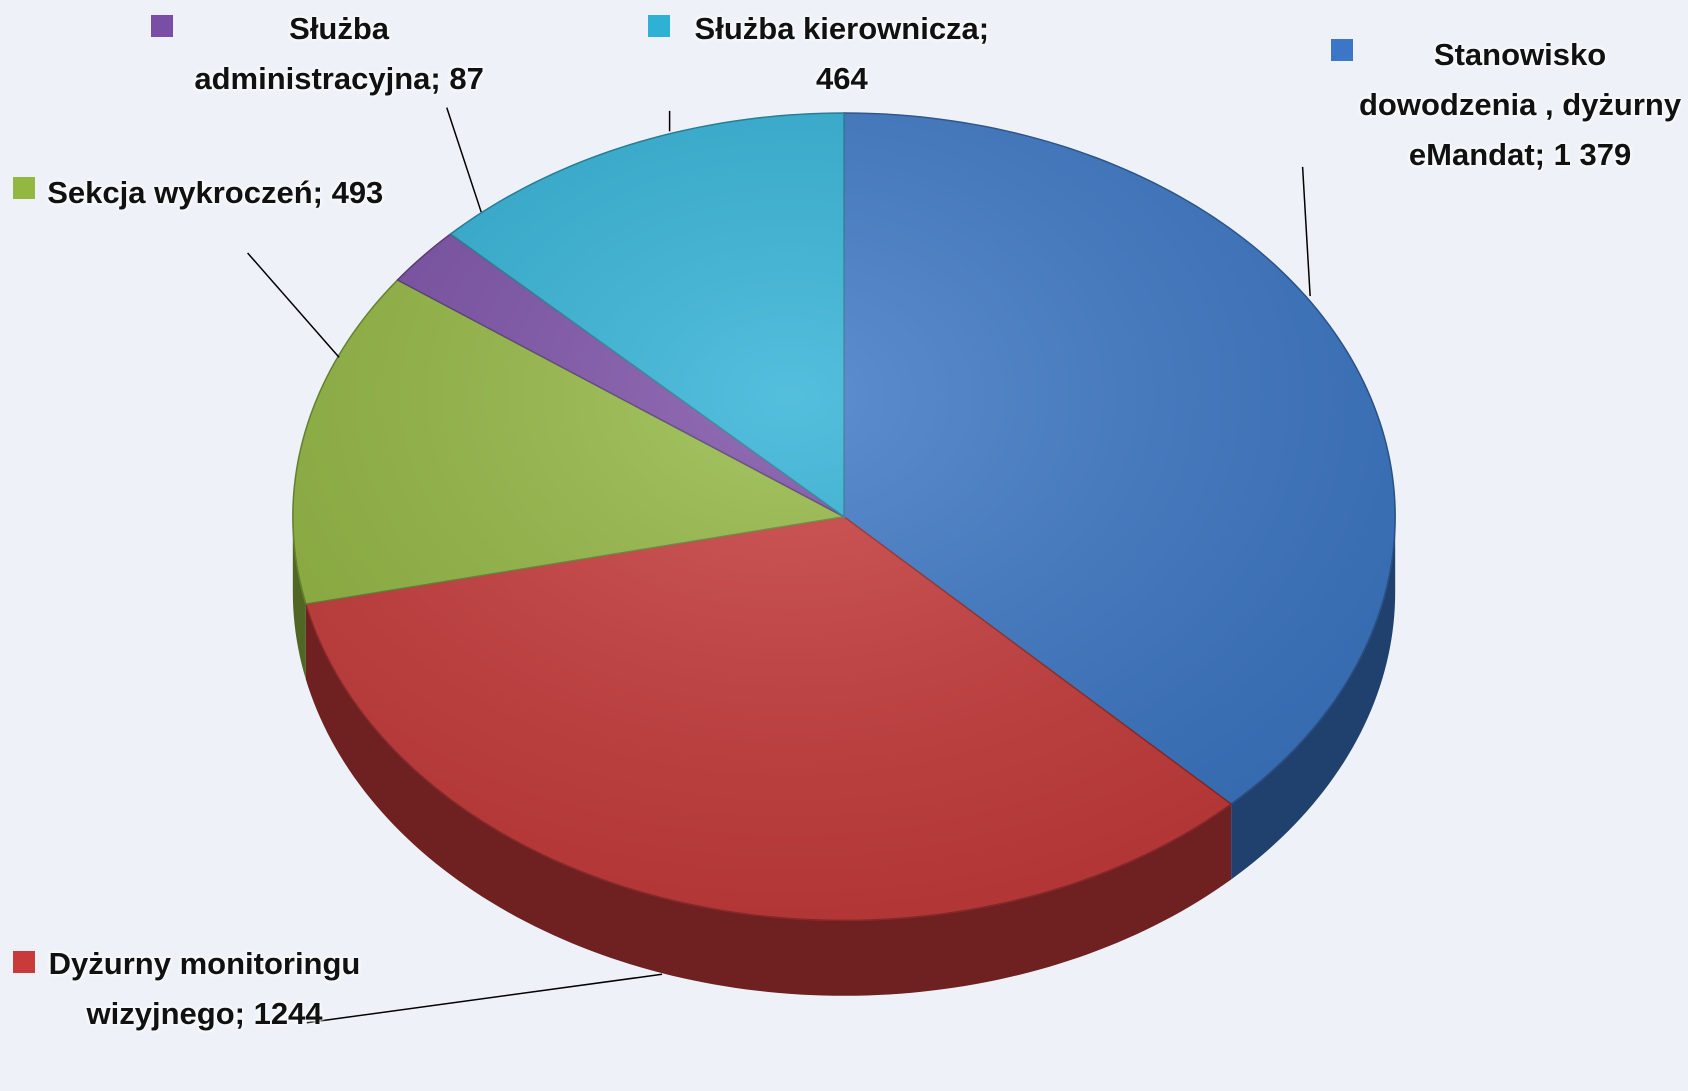 Image resolution: width=1688 pixels, height=1091 pixels. What do you see at coordinates (466, 79) in the screenshot?
I see `label-value: 87` at bounding box center [466, 79].